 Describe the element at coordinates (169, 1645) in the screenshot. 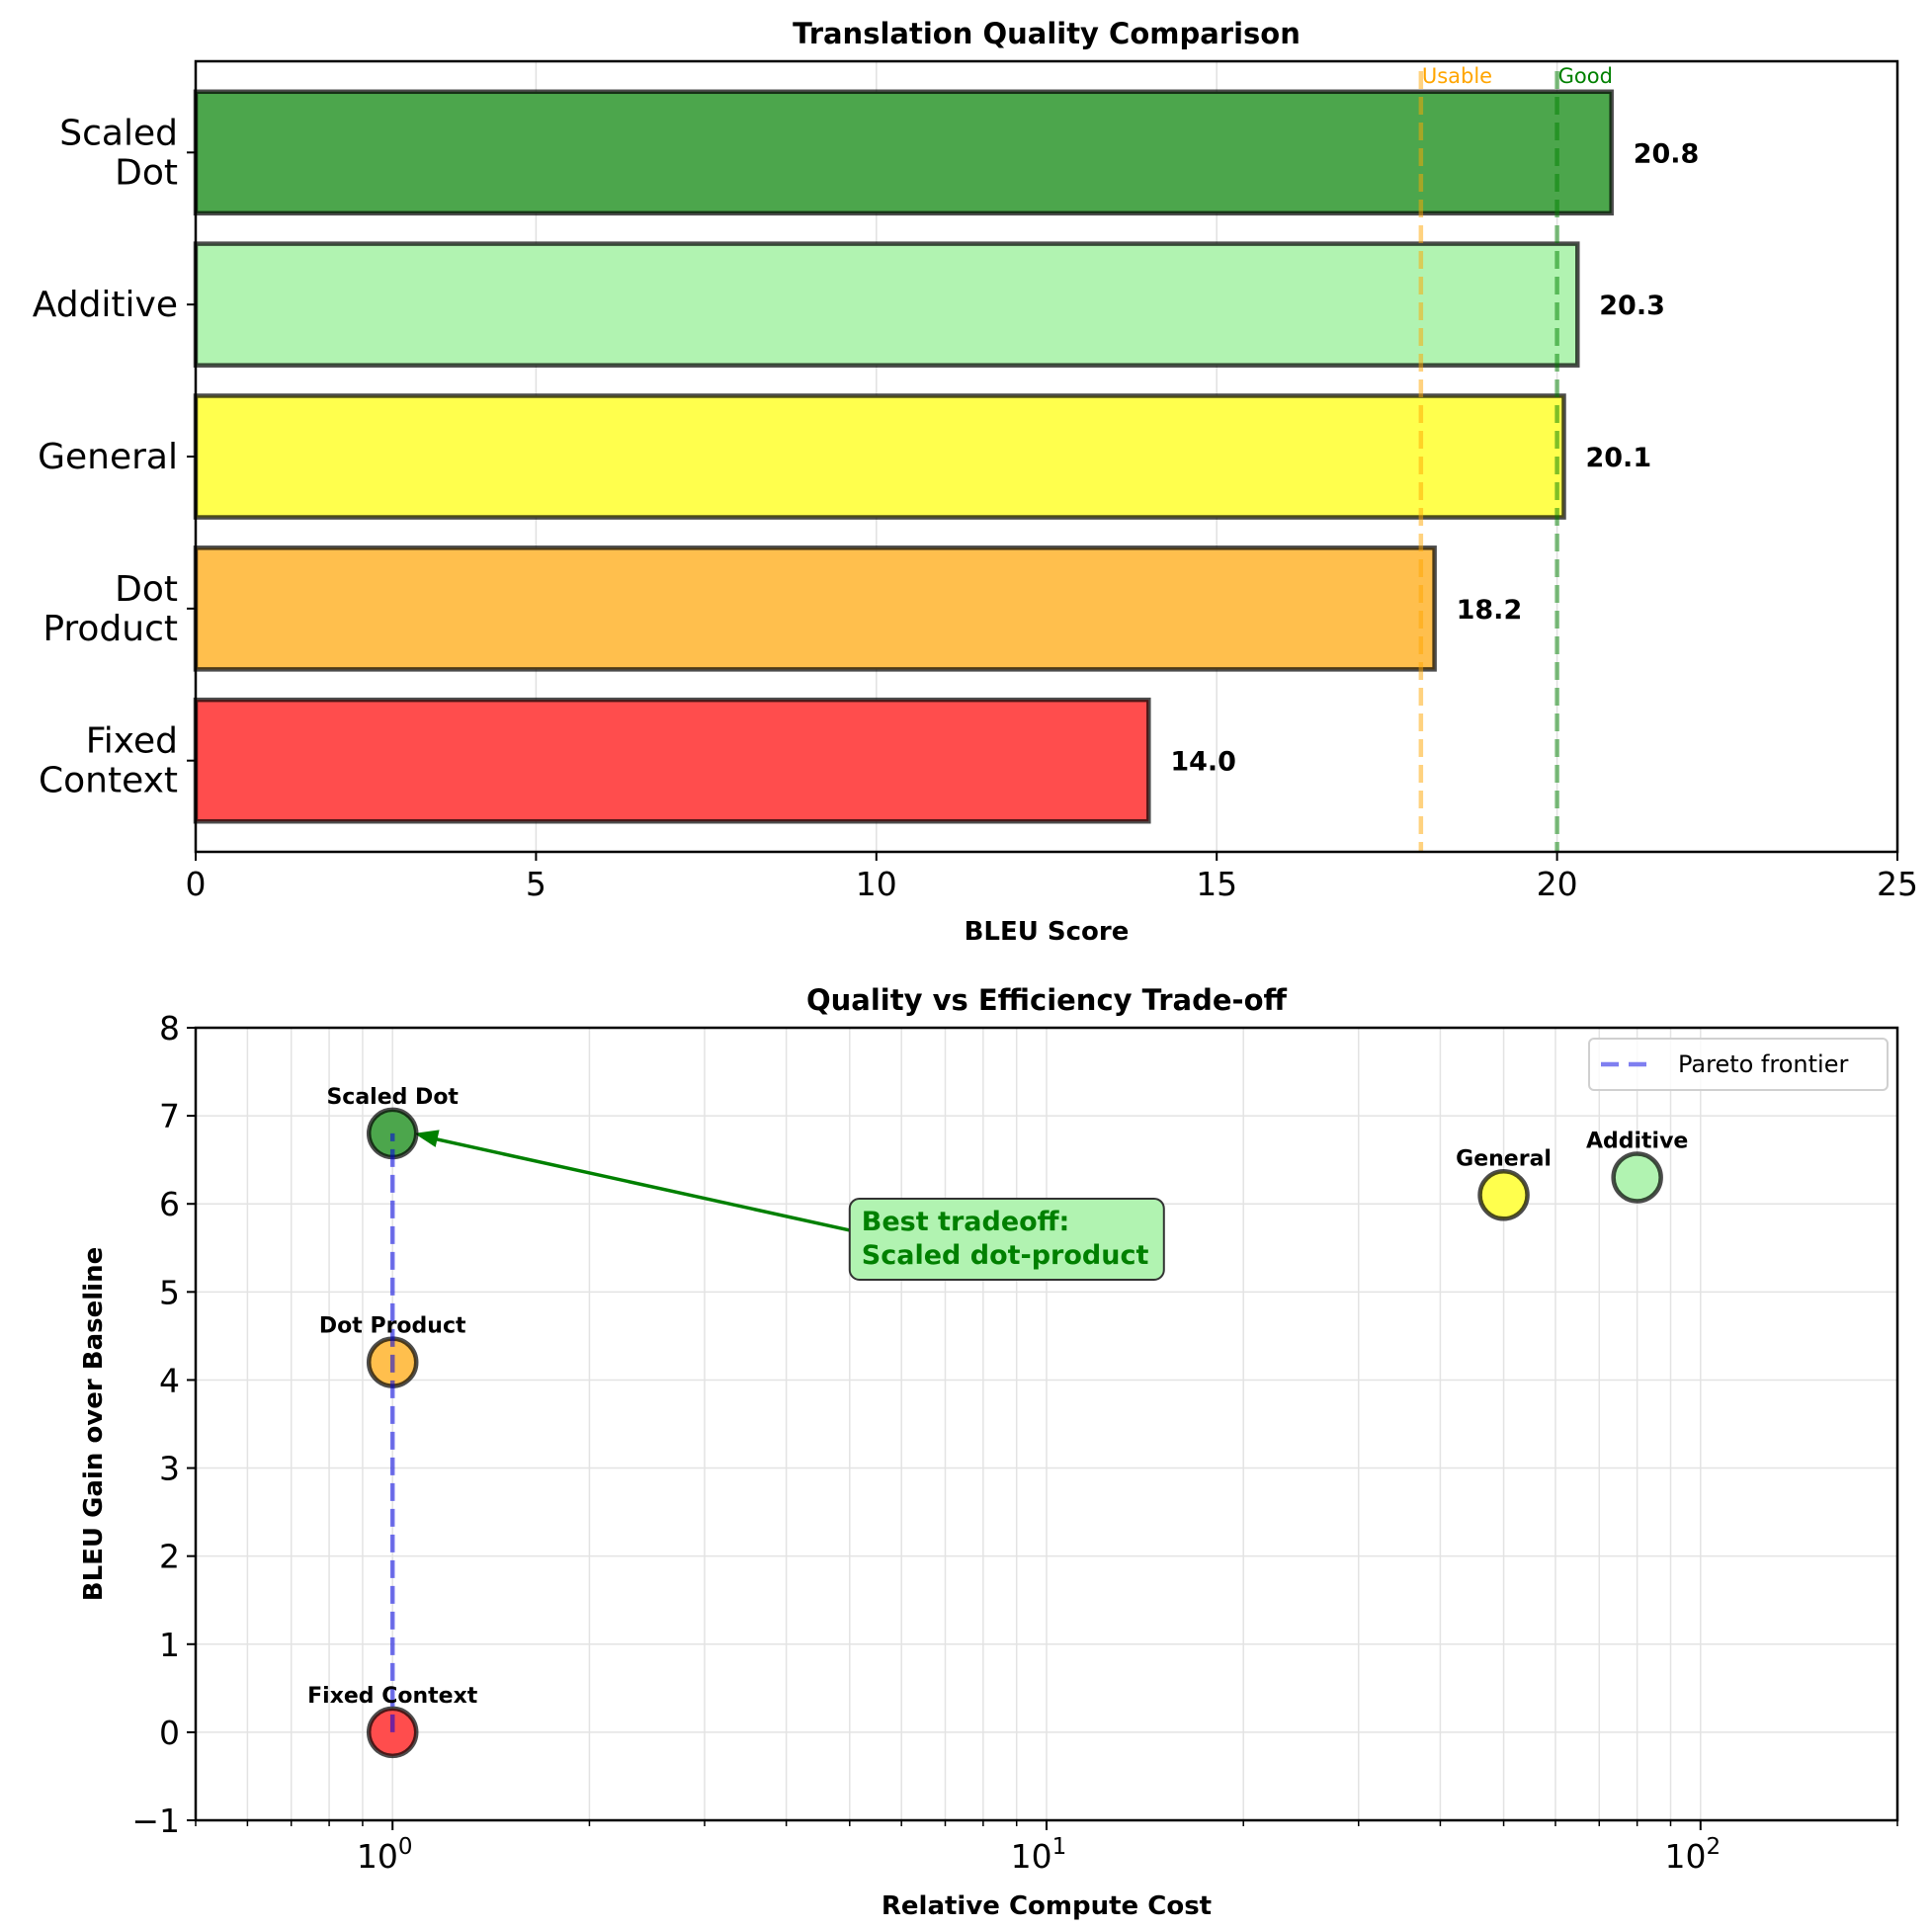

I see `y-tick-label: 1` at that location.